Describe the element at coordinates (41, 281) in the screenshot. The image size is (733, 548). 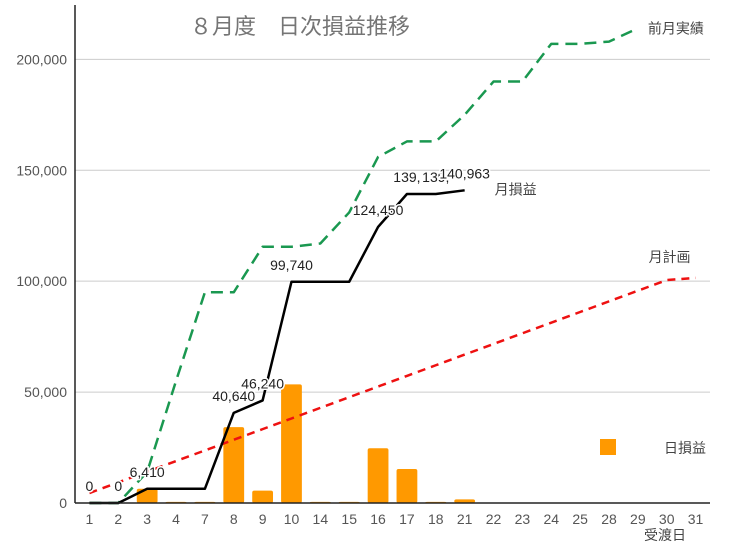
I see `y-tick-label: 100,000` at that location.